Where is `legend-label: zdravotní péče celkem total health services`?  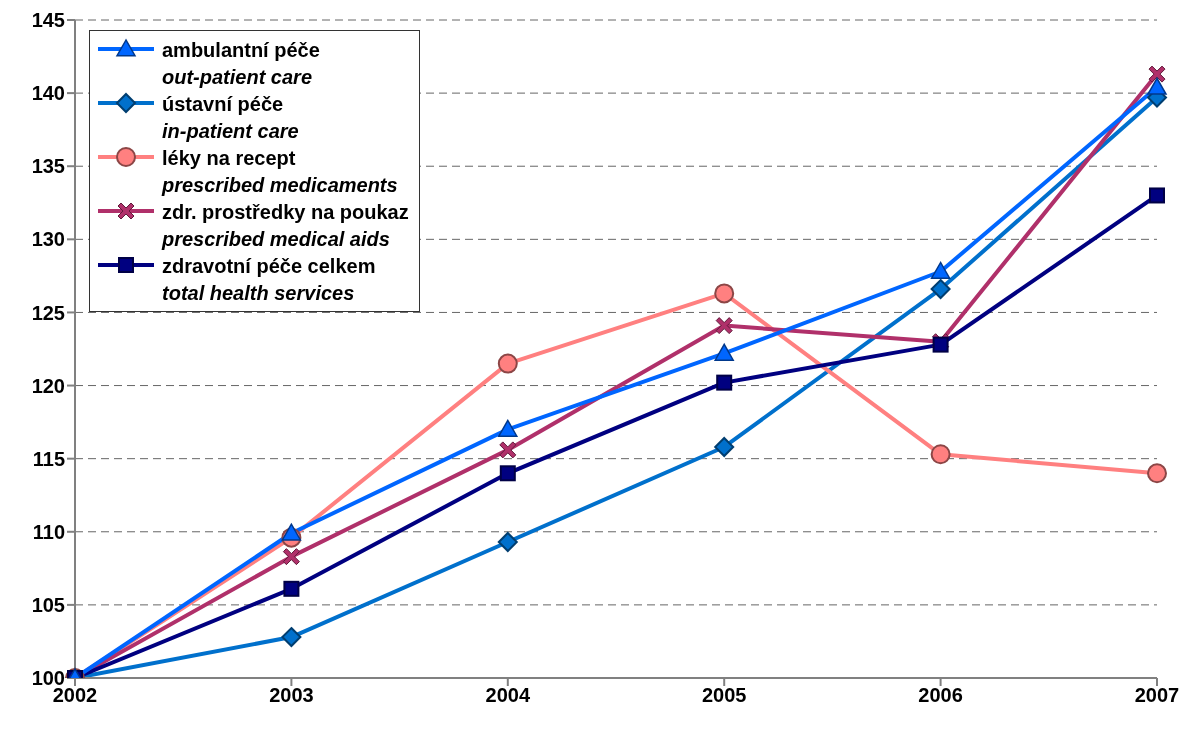 legend-label: zdravotní péče celkem total health services is located at coordinates (269, 280).